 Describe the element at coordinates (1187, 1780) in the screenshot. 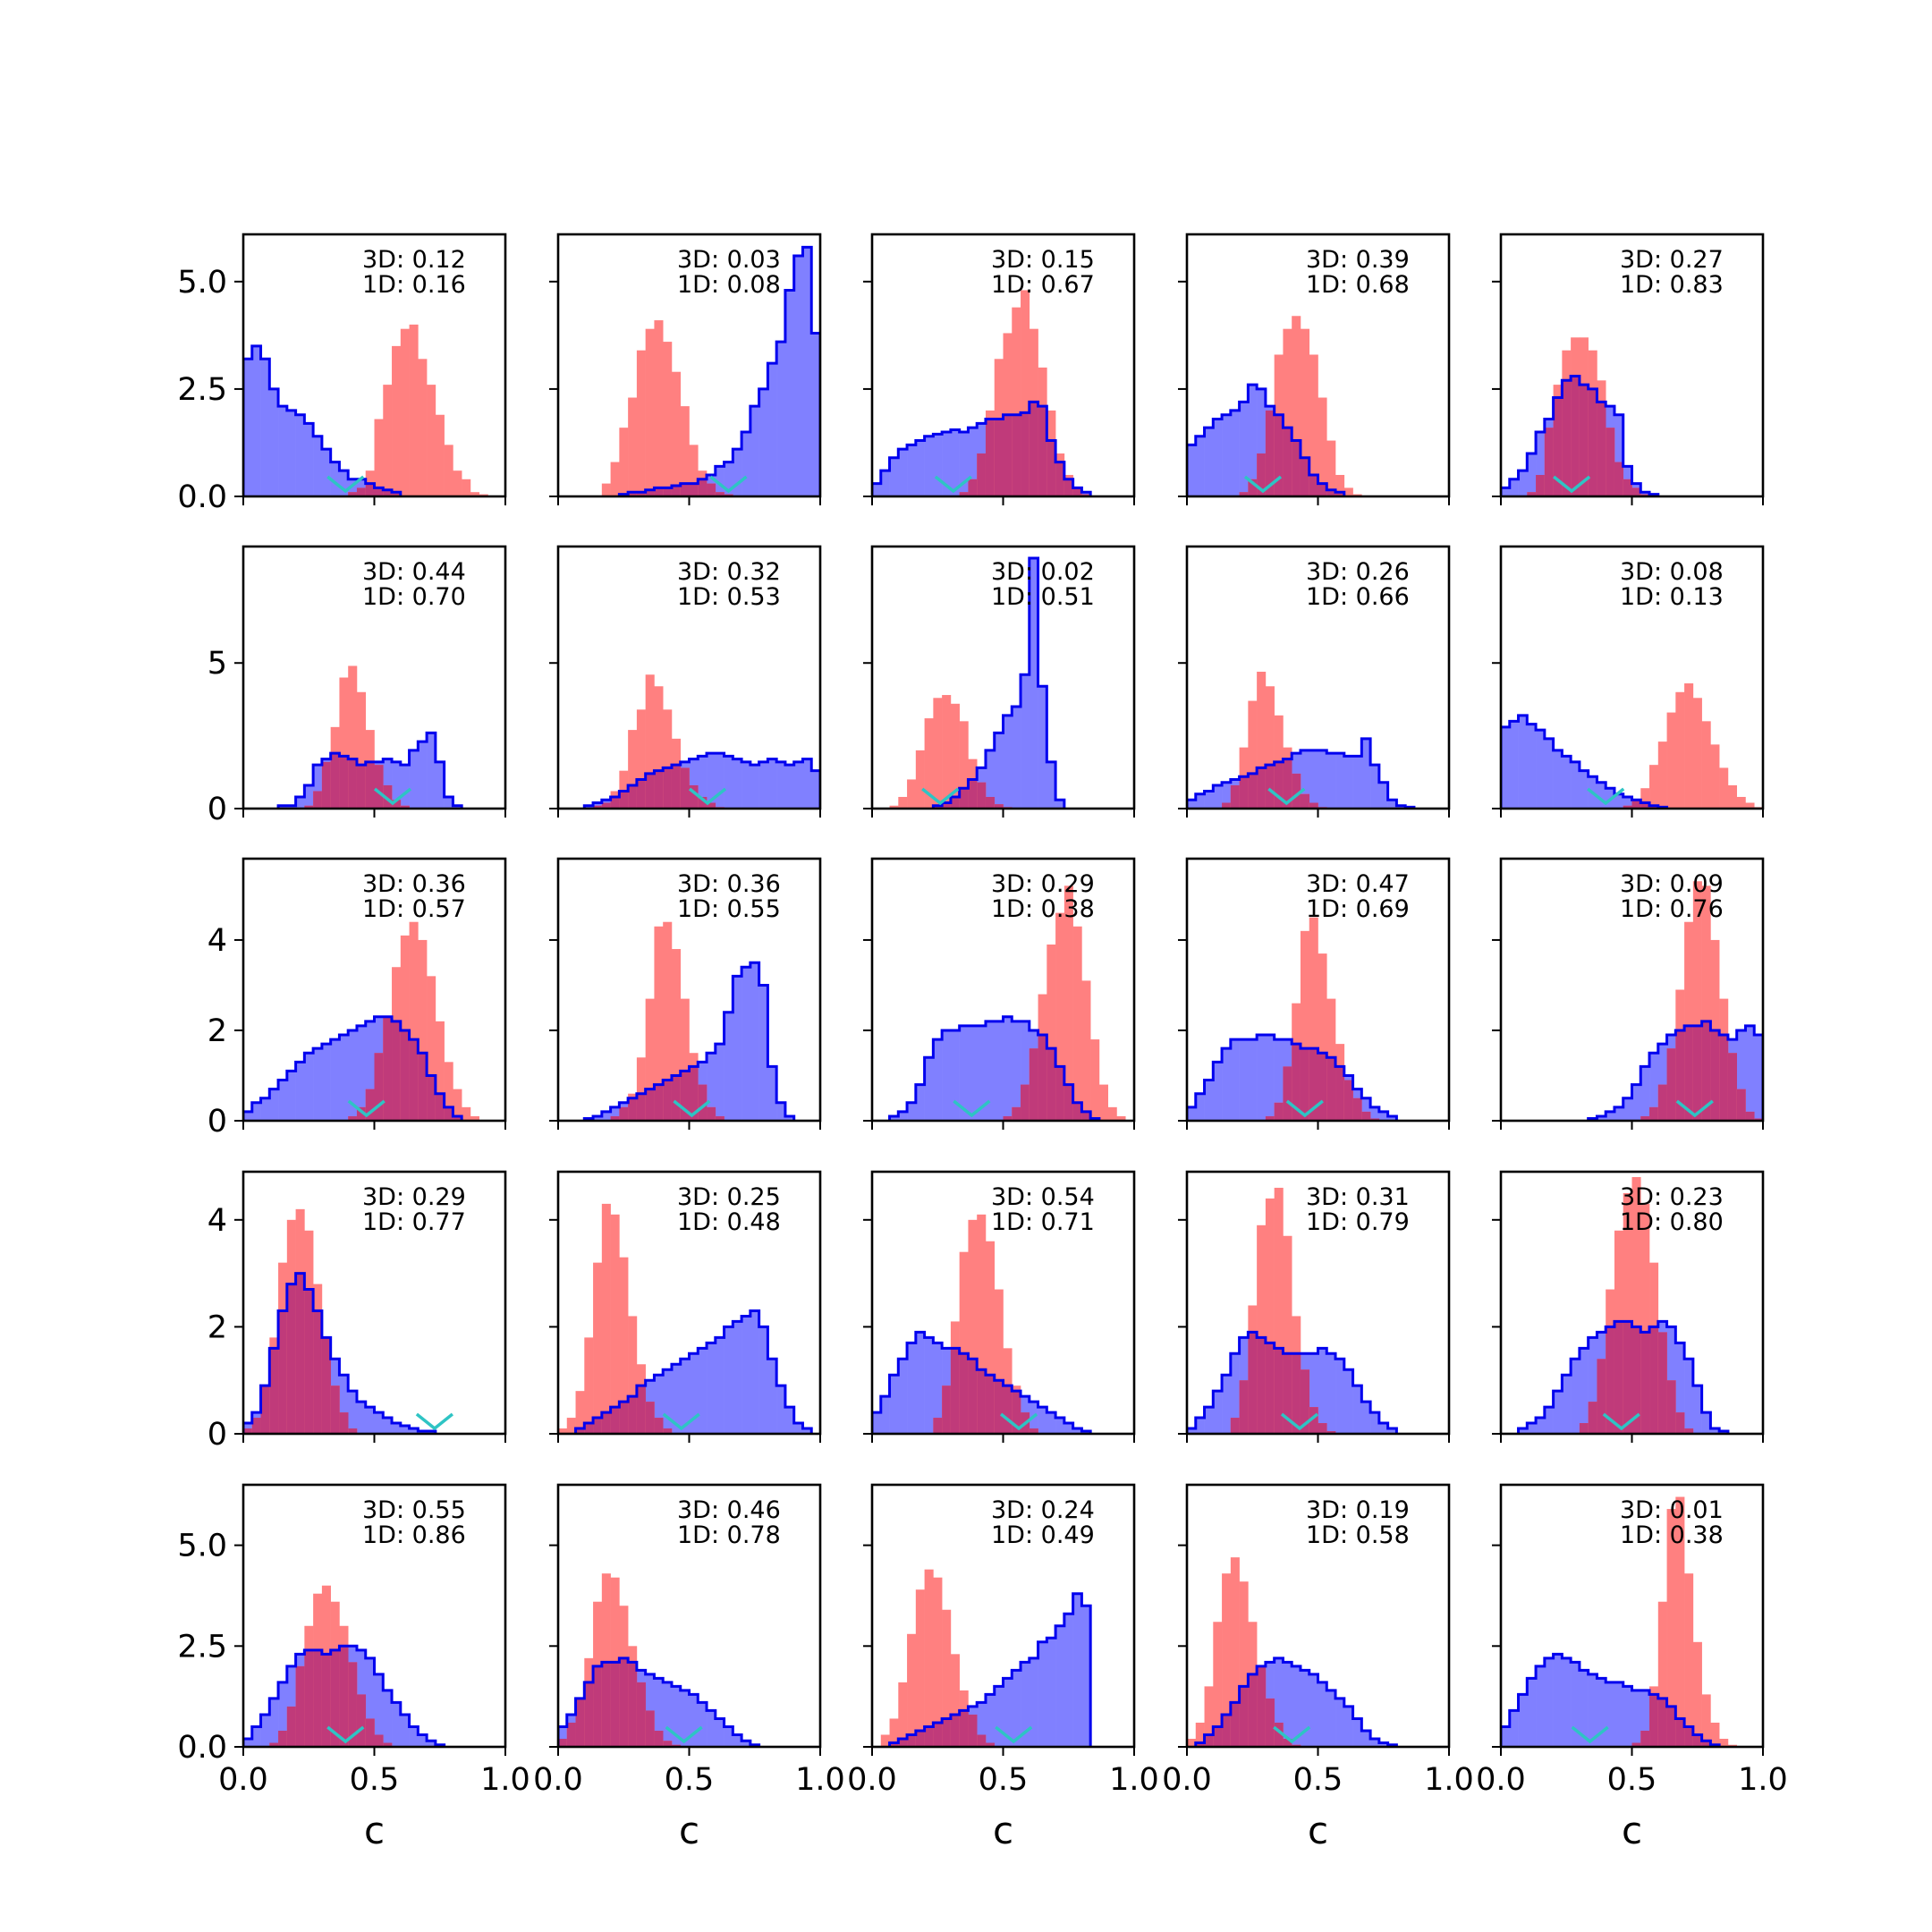

I see `x-tick-label: 0.0` at that location.